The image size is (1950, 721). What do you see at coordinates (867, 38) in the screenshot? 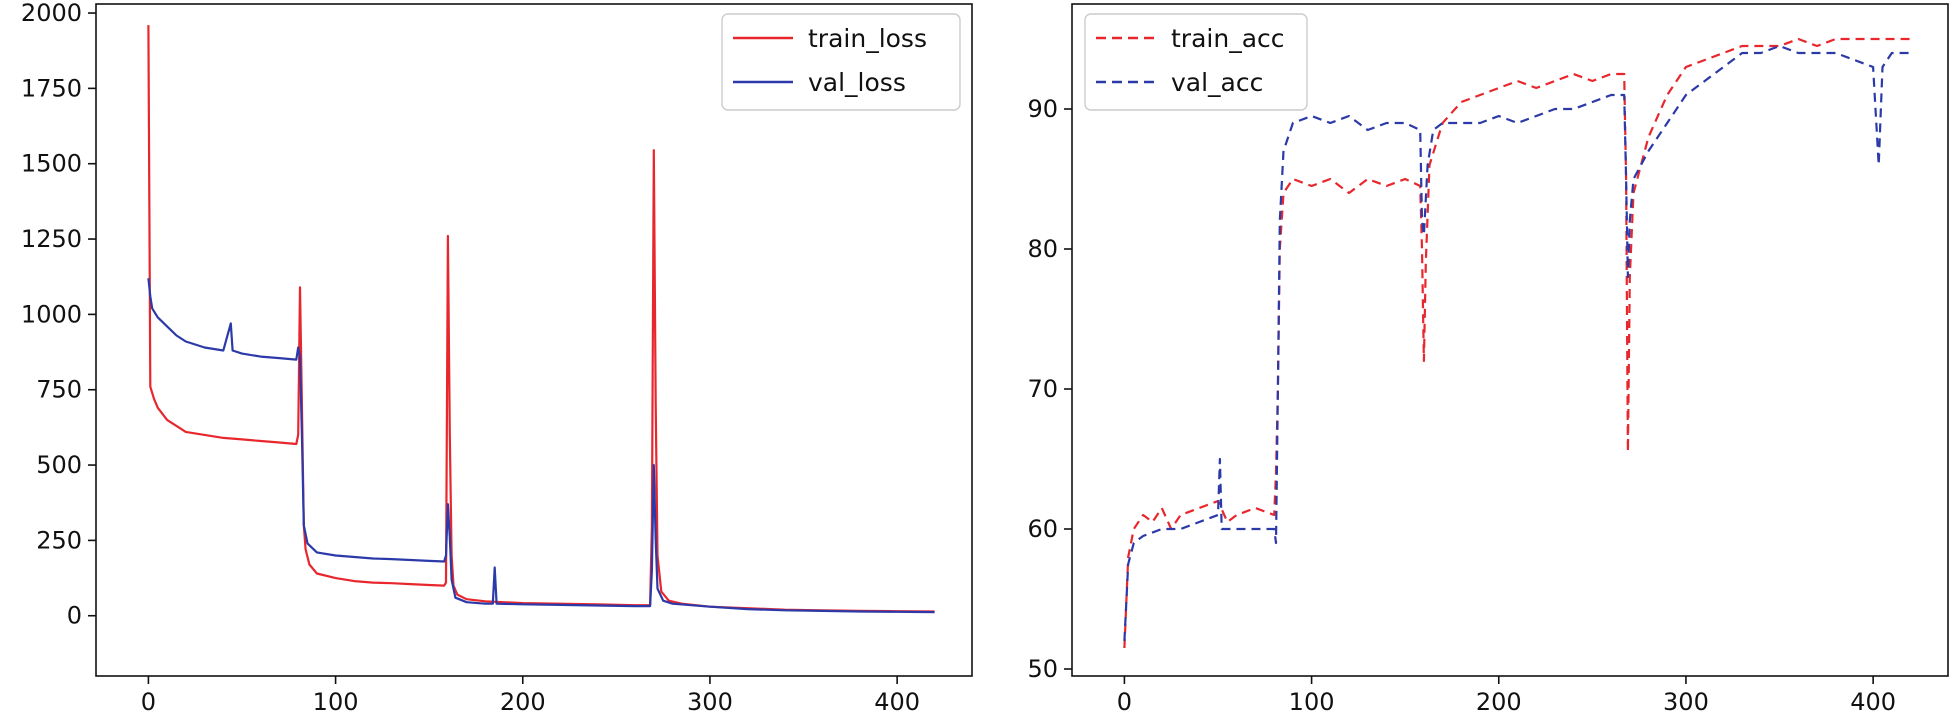
I see `train-loss-legend-label: train_loss` at bounding box center [867, 38].